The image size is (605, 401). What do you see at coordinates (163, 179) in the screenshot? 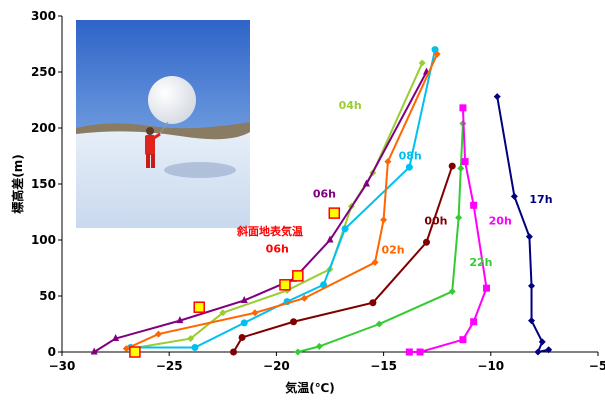
I see `photo-snowfield` at bounding box center [163, 179].